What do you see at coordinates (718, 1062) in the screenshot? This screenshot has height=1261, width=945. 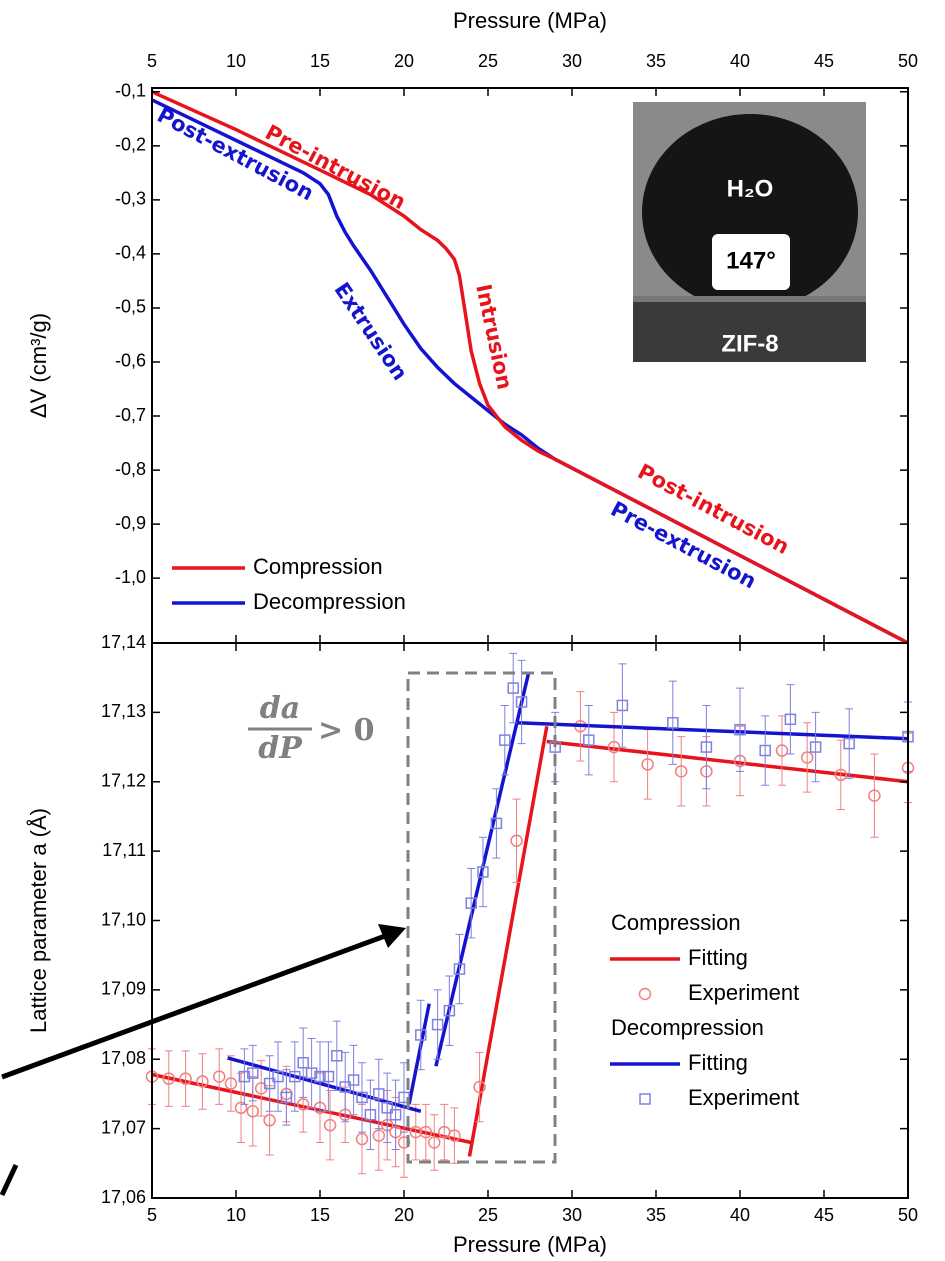 I see `legend-label: Fitting` at bounding box center [718, 1062].